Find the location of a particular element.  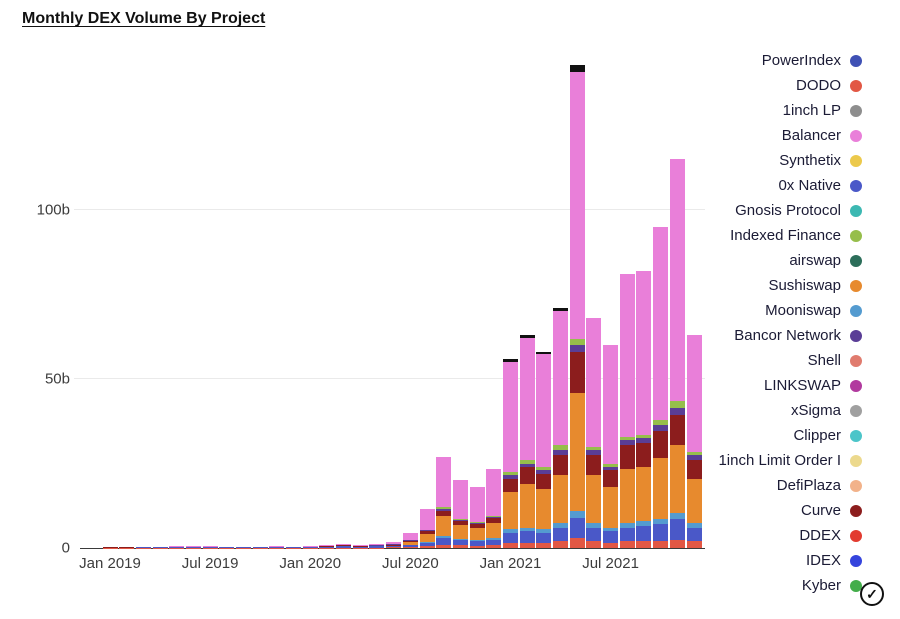

legend-item: Indexed Finance is located at coordinates (796, 235).